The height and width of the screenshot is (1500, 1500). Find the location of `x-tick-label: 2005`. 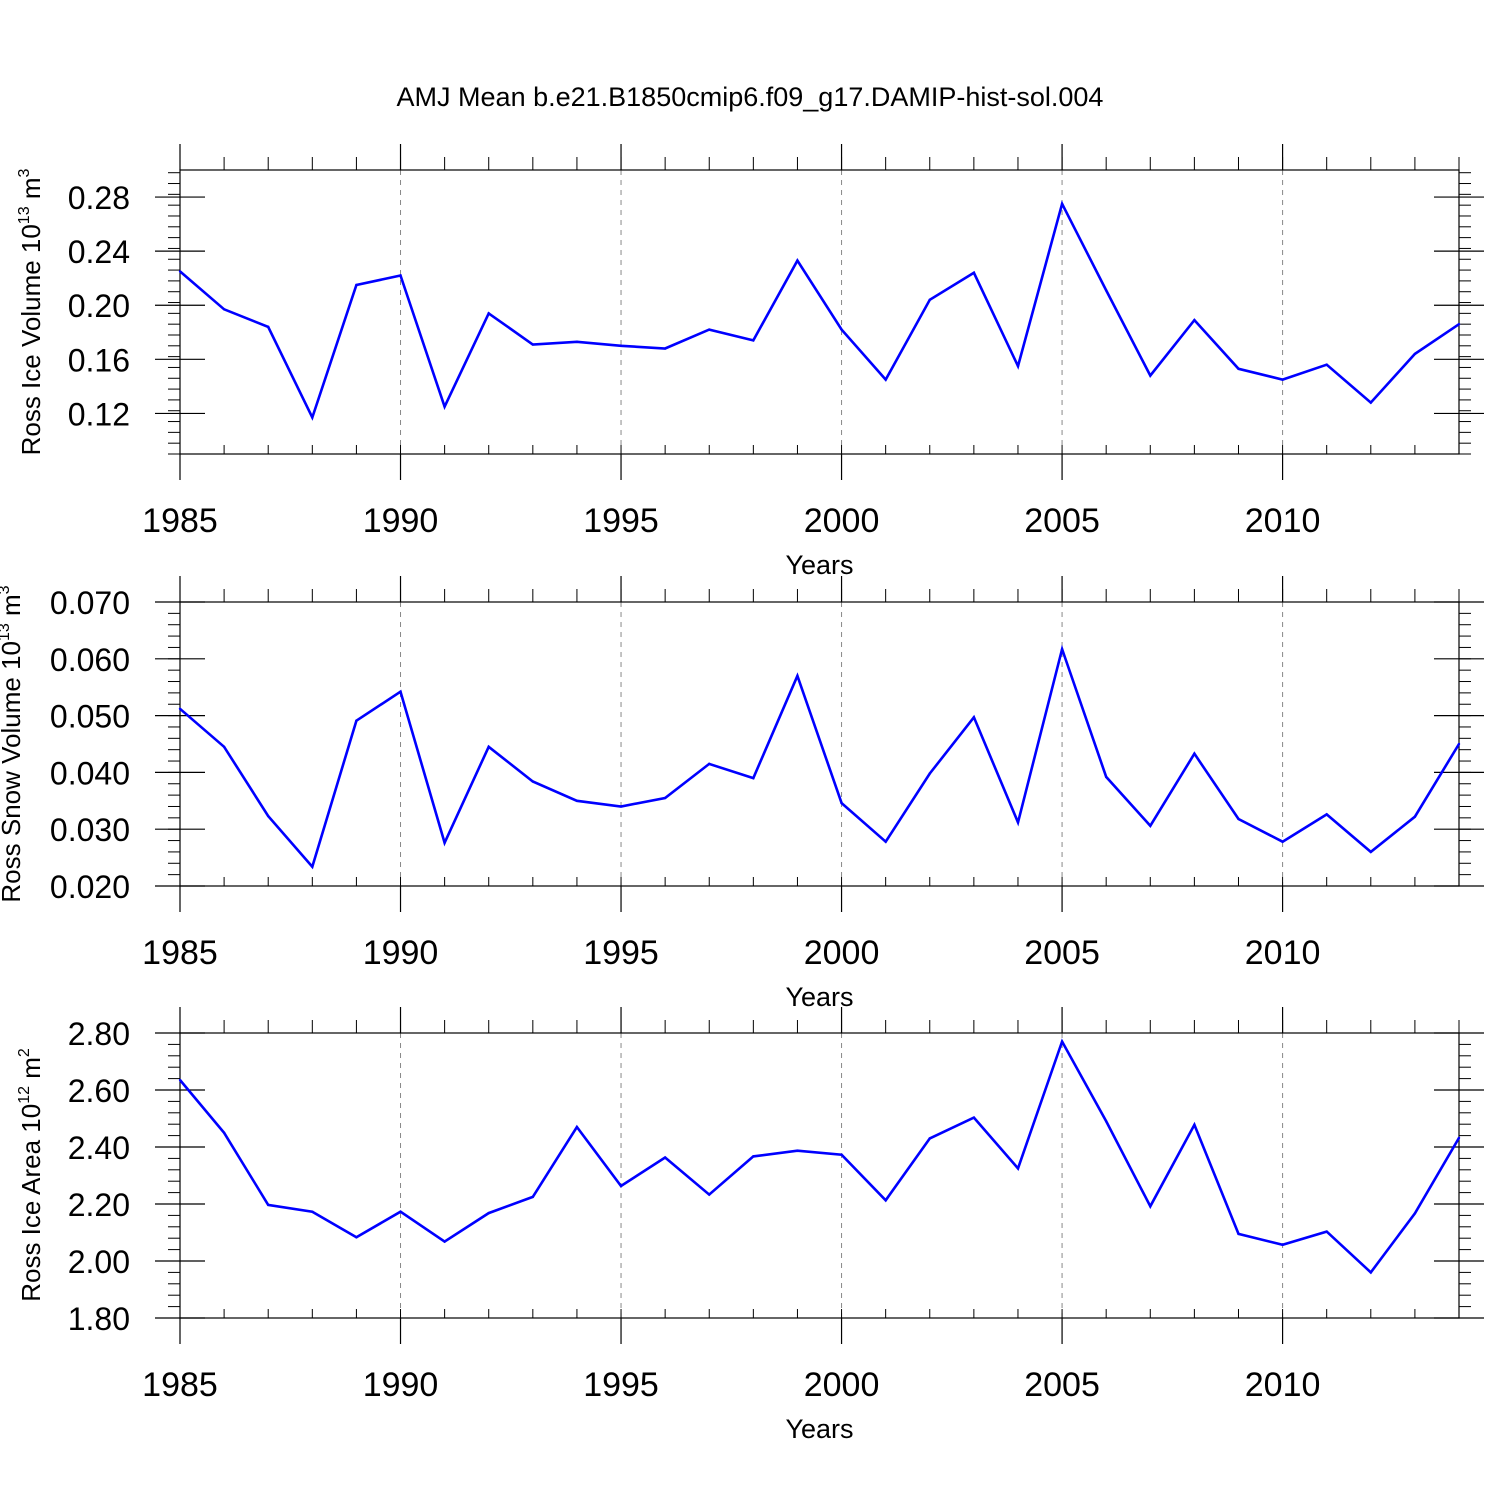

x-tick-label: 2005 is located at coordinates (1062, 953).